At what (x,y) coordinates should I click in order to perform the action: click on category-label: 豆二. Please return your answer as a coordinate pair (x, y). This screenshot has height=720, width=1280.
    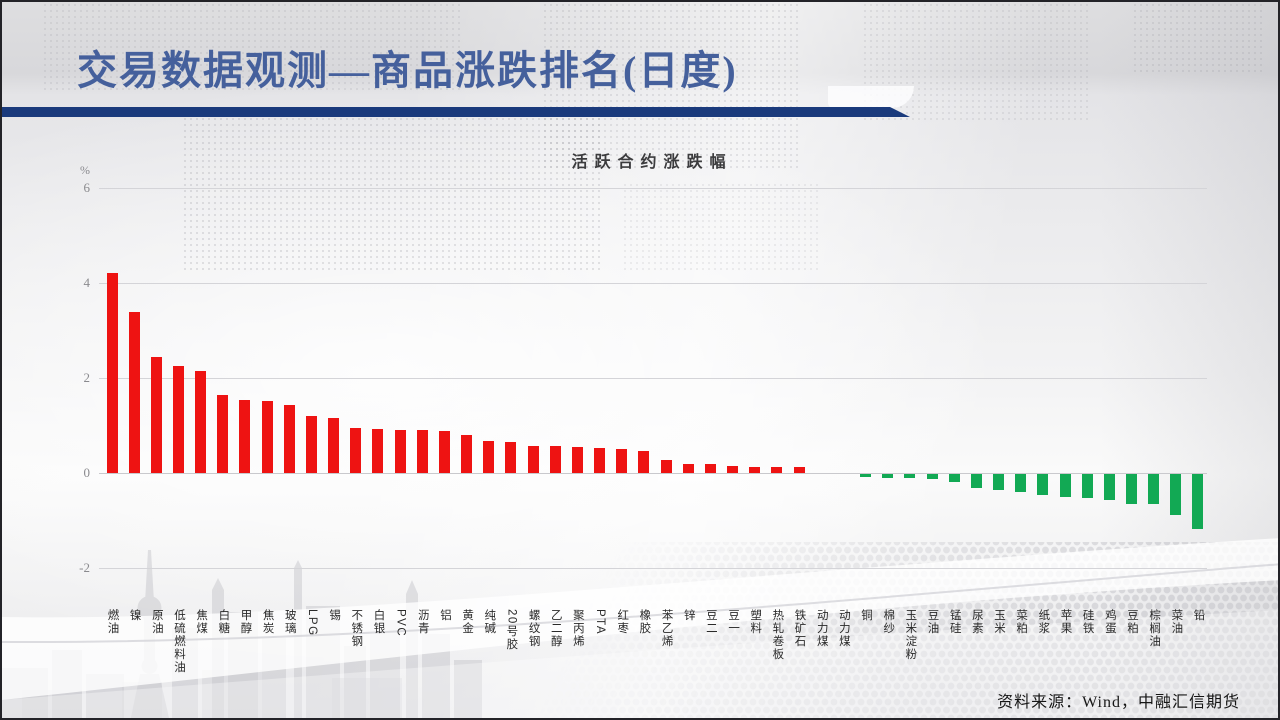
    Looking at the image, I should click on (710, 622).